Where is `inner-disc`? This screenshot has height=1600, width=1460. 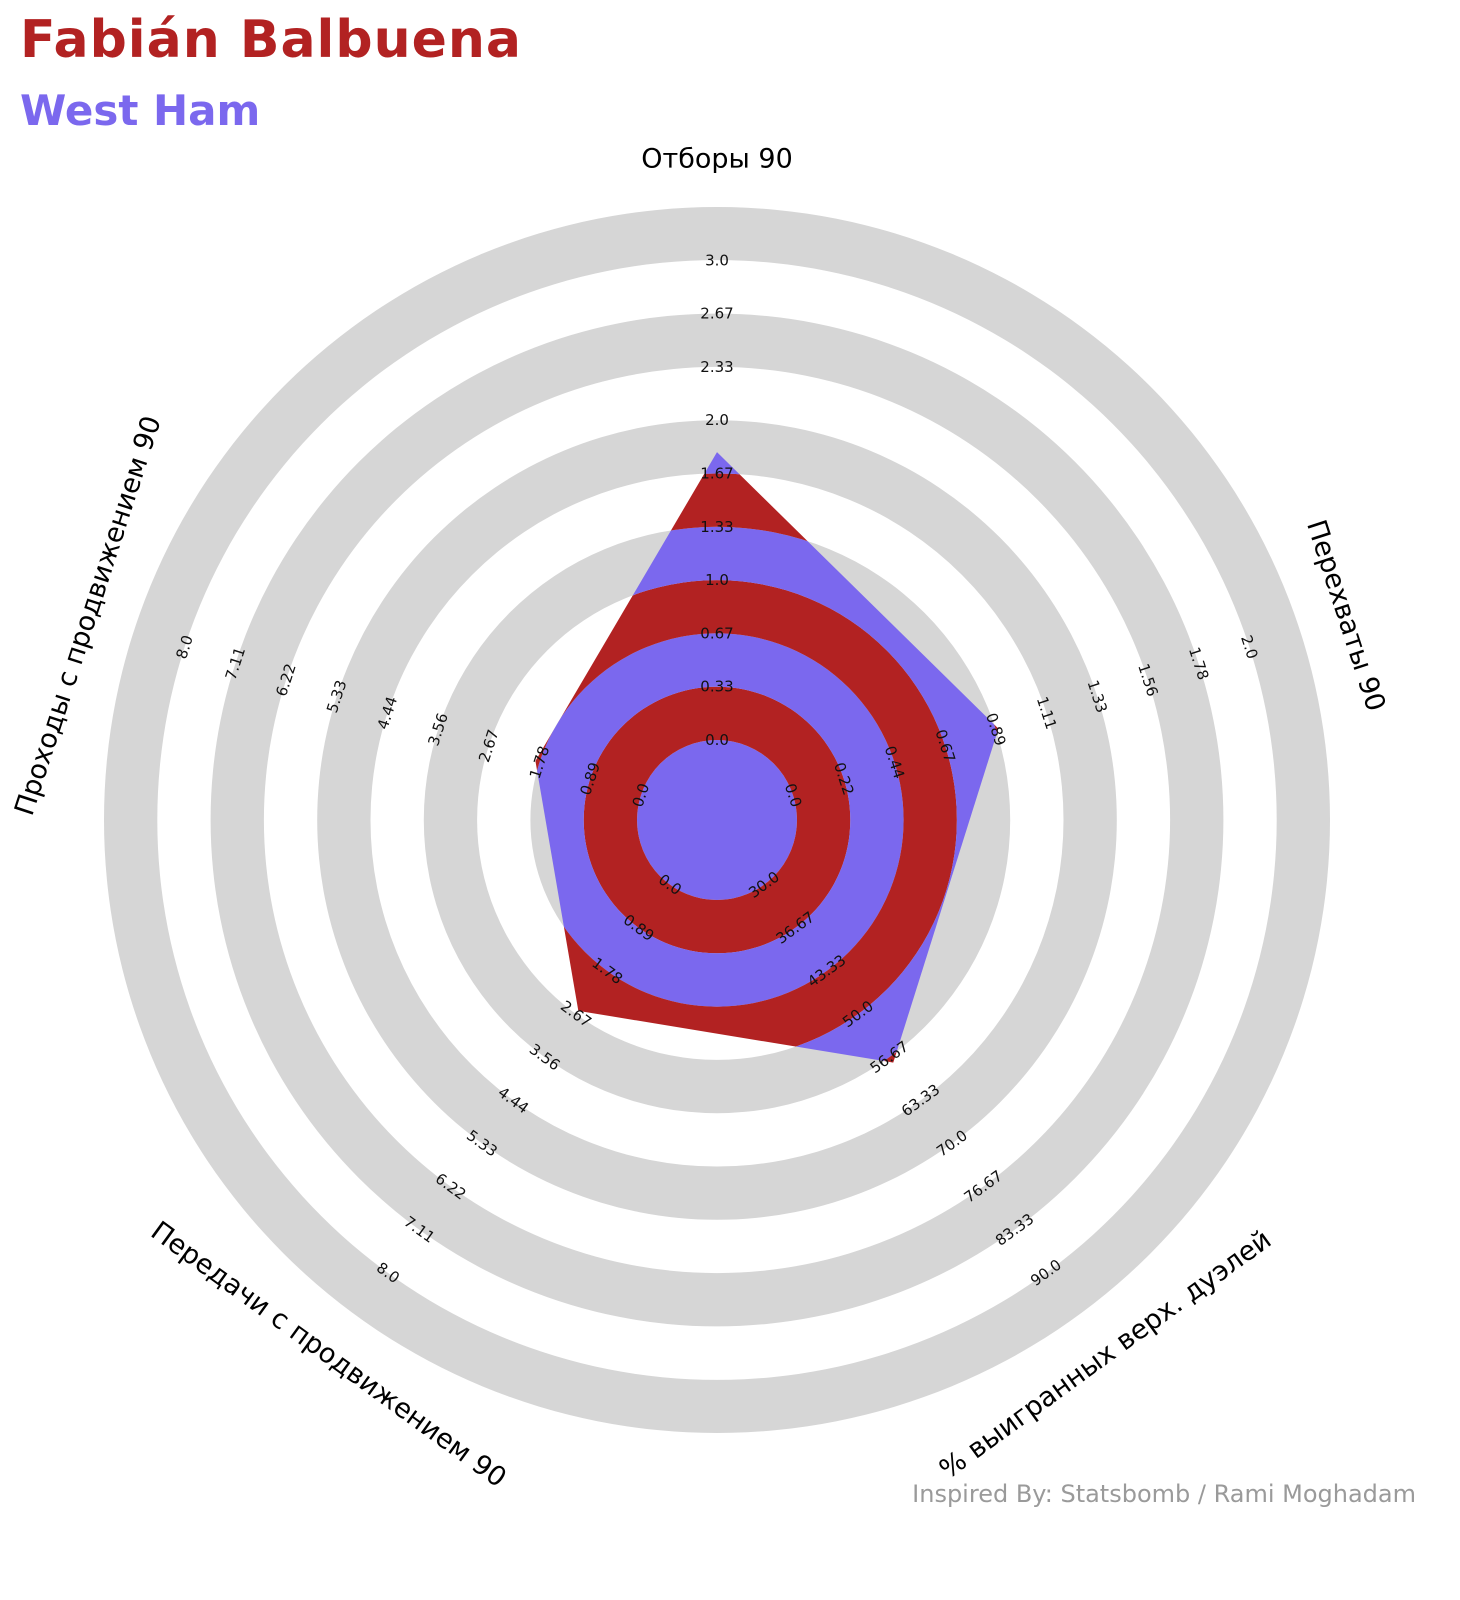 inner-disc is located at coordinates (717, 820).